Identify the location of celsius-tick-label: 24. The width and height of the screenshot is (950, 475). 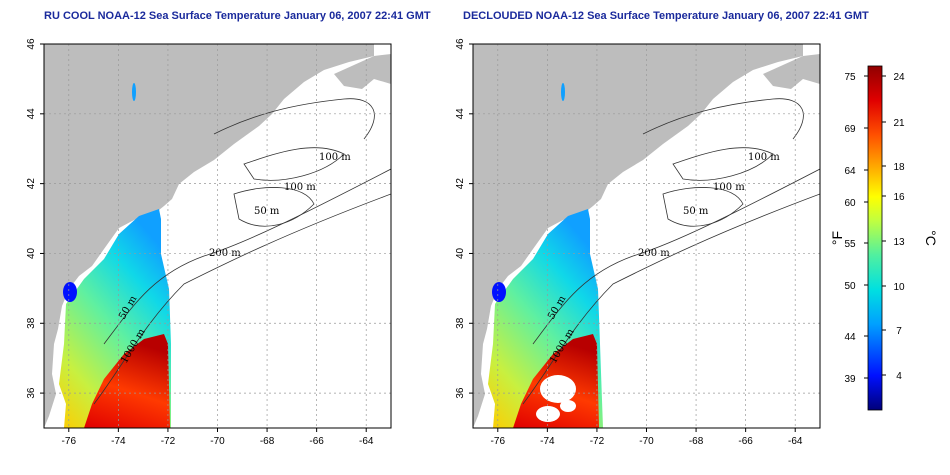
(899, 77).